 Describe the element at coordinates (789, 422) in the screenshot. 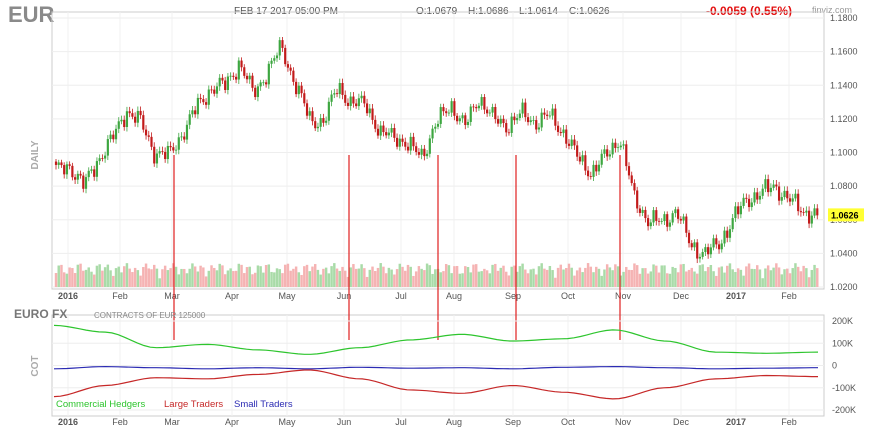

I see `cot-x-tick-label: Feb` at that location.